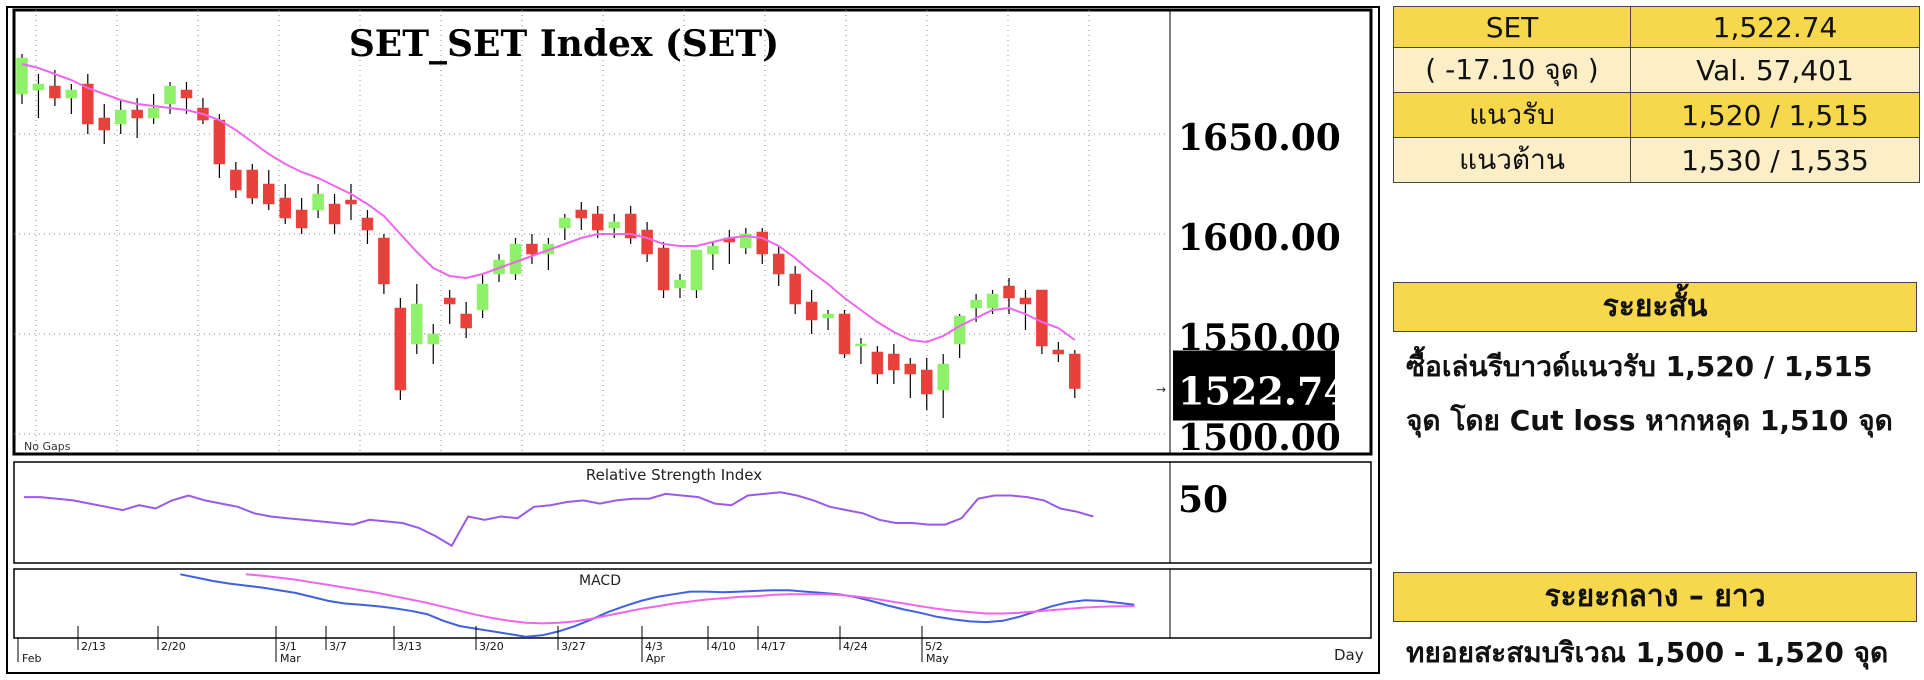  I want to click on x-tick-label: 3/20, so click(491, 646).